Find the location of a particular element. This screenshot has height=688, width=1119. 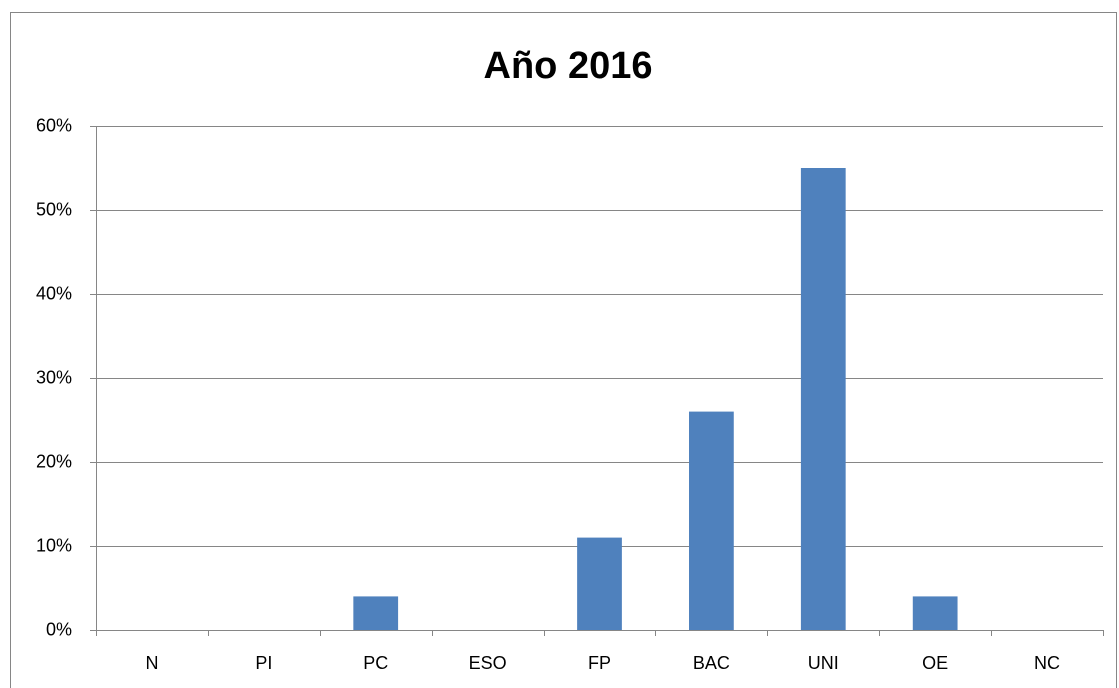

x-tick-label: NC is located at coordinates (1047, 663).